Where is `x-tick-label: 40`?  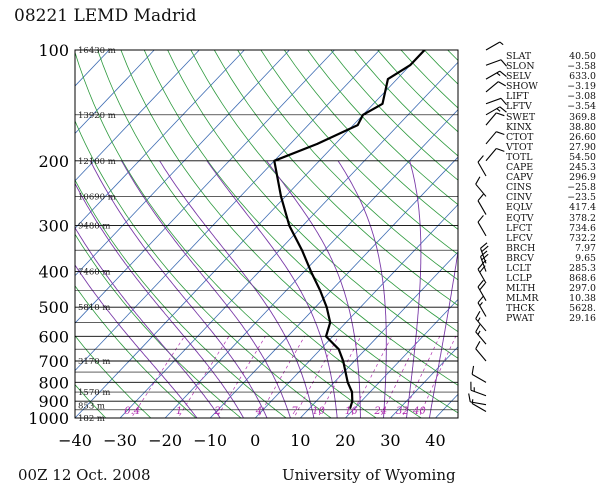
x-tick-label: 40 is located at coordinates (435, 440).